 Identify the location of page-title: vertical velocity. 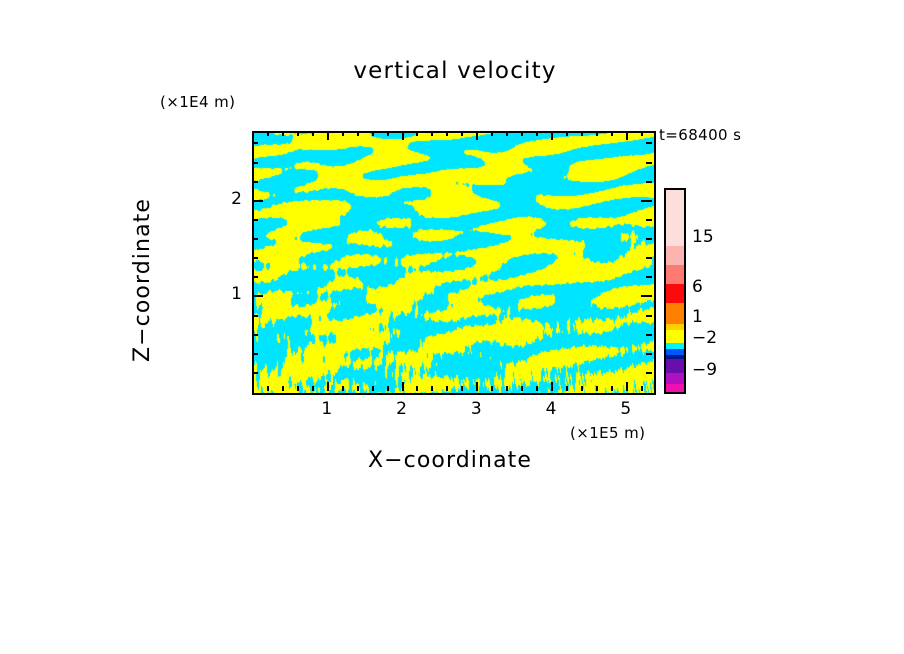
(455, 71).